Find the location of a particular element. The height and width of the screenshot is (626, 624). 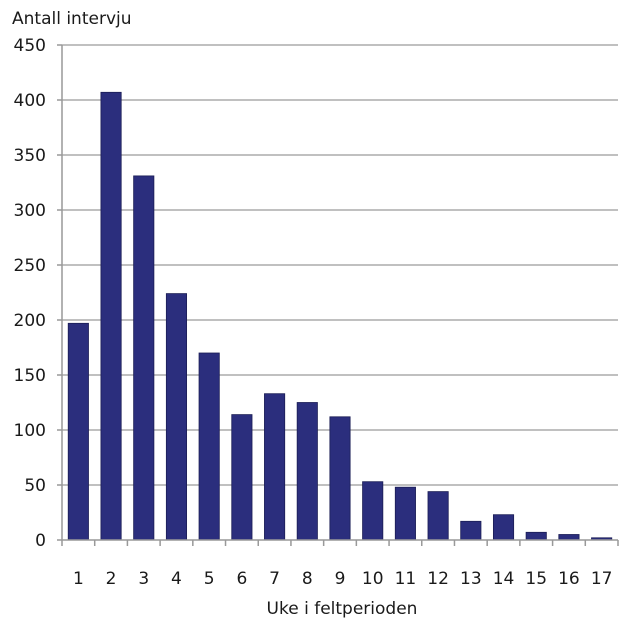

x-tick-labels: 1 2 3 4 5 6 7 8 9 10 11 12 13 14 15 16 17 is located at coordinates (343, 579).